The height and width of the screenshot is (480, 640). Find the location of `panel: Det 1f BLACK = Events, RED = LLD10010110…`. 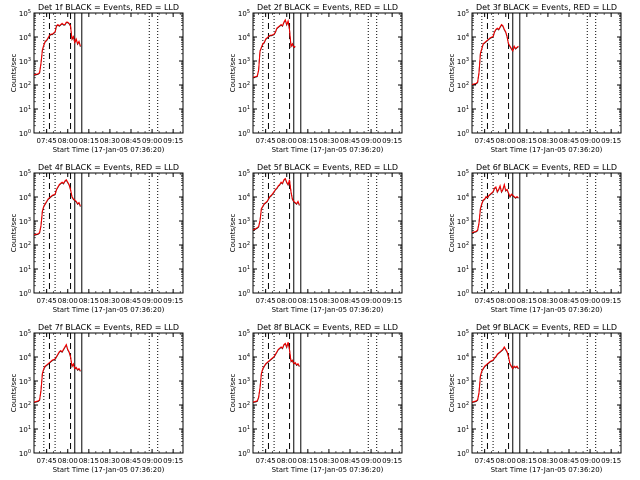

panel: Det 1f BLACK = Events, RED = LLD10010110… is located at coordinates (97, 78).